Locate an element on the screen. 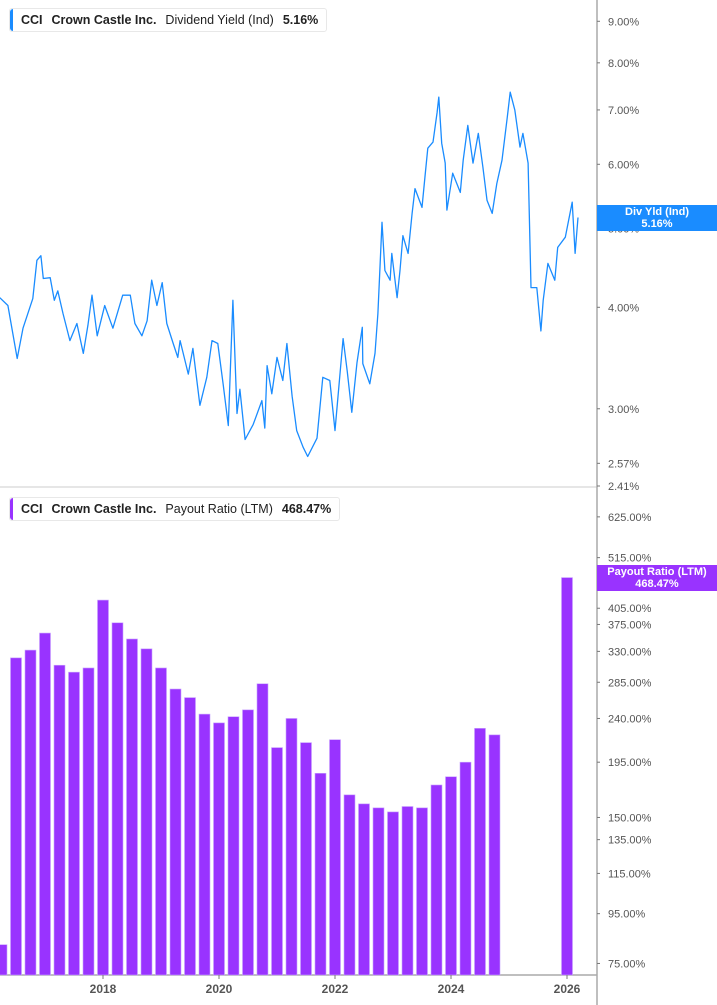 Image resolution: width=717 pixels, height=1005 pixels. badge-label: Div Yld (Ind) is located at coordinates (657, 212).